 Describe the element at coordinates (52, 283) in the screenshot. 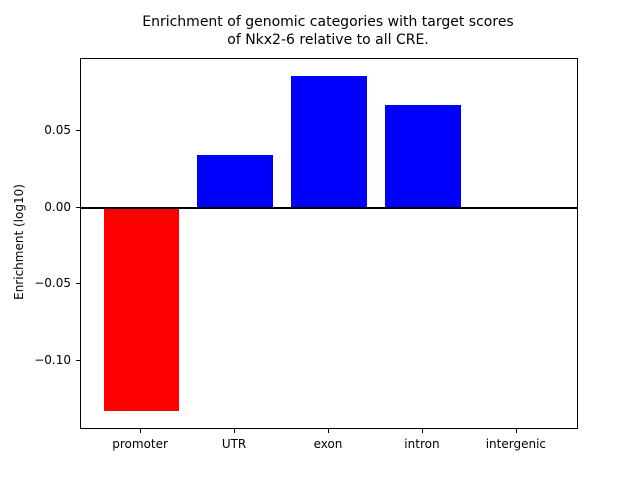

I see `y-tick-label: −0.05` at that location.